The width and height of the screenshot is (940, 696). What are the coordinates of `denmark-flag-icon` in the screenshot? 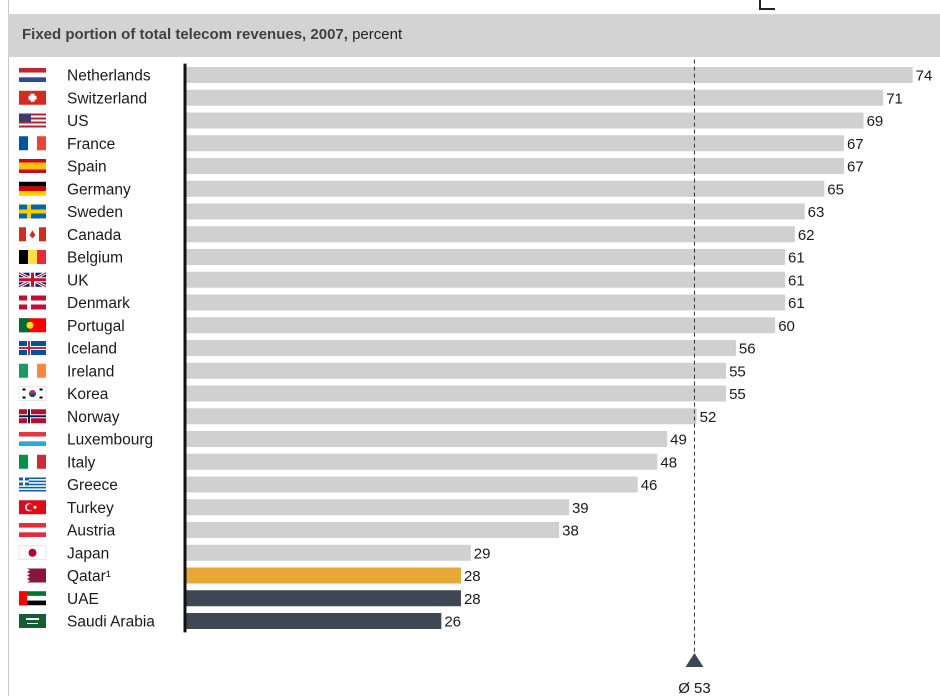 It's located at (32, 302).